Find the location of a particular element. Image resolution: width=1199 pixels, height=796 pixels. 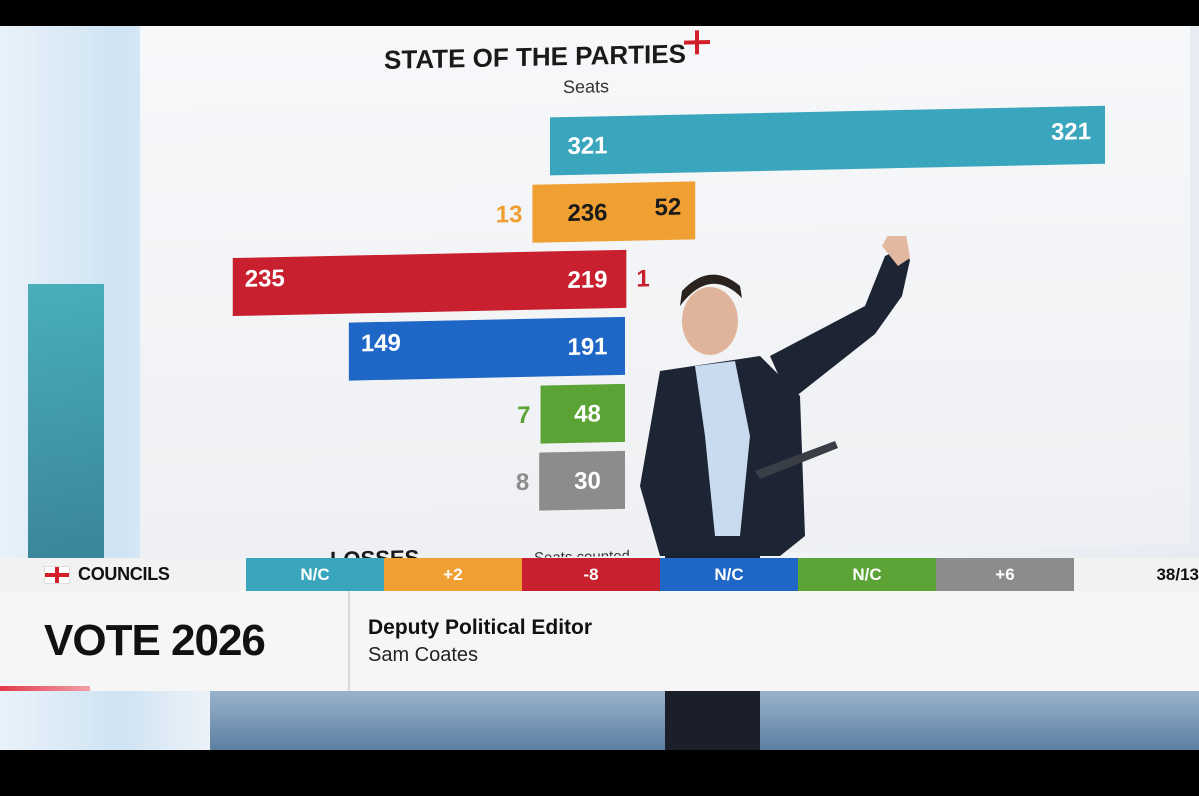

brand-accent-bar is located at coordinates (45, 688).